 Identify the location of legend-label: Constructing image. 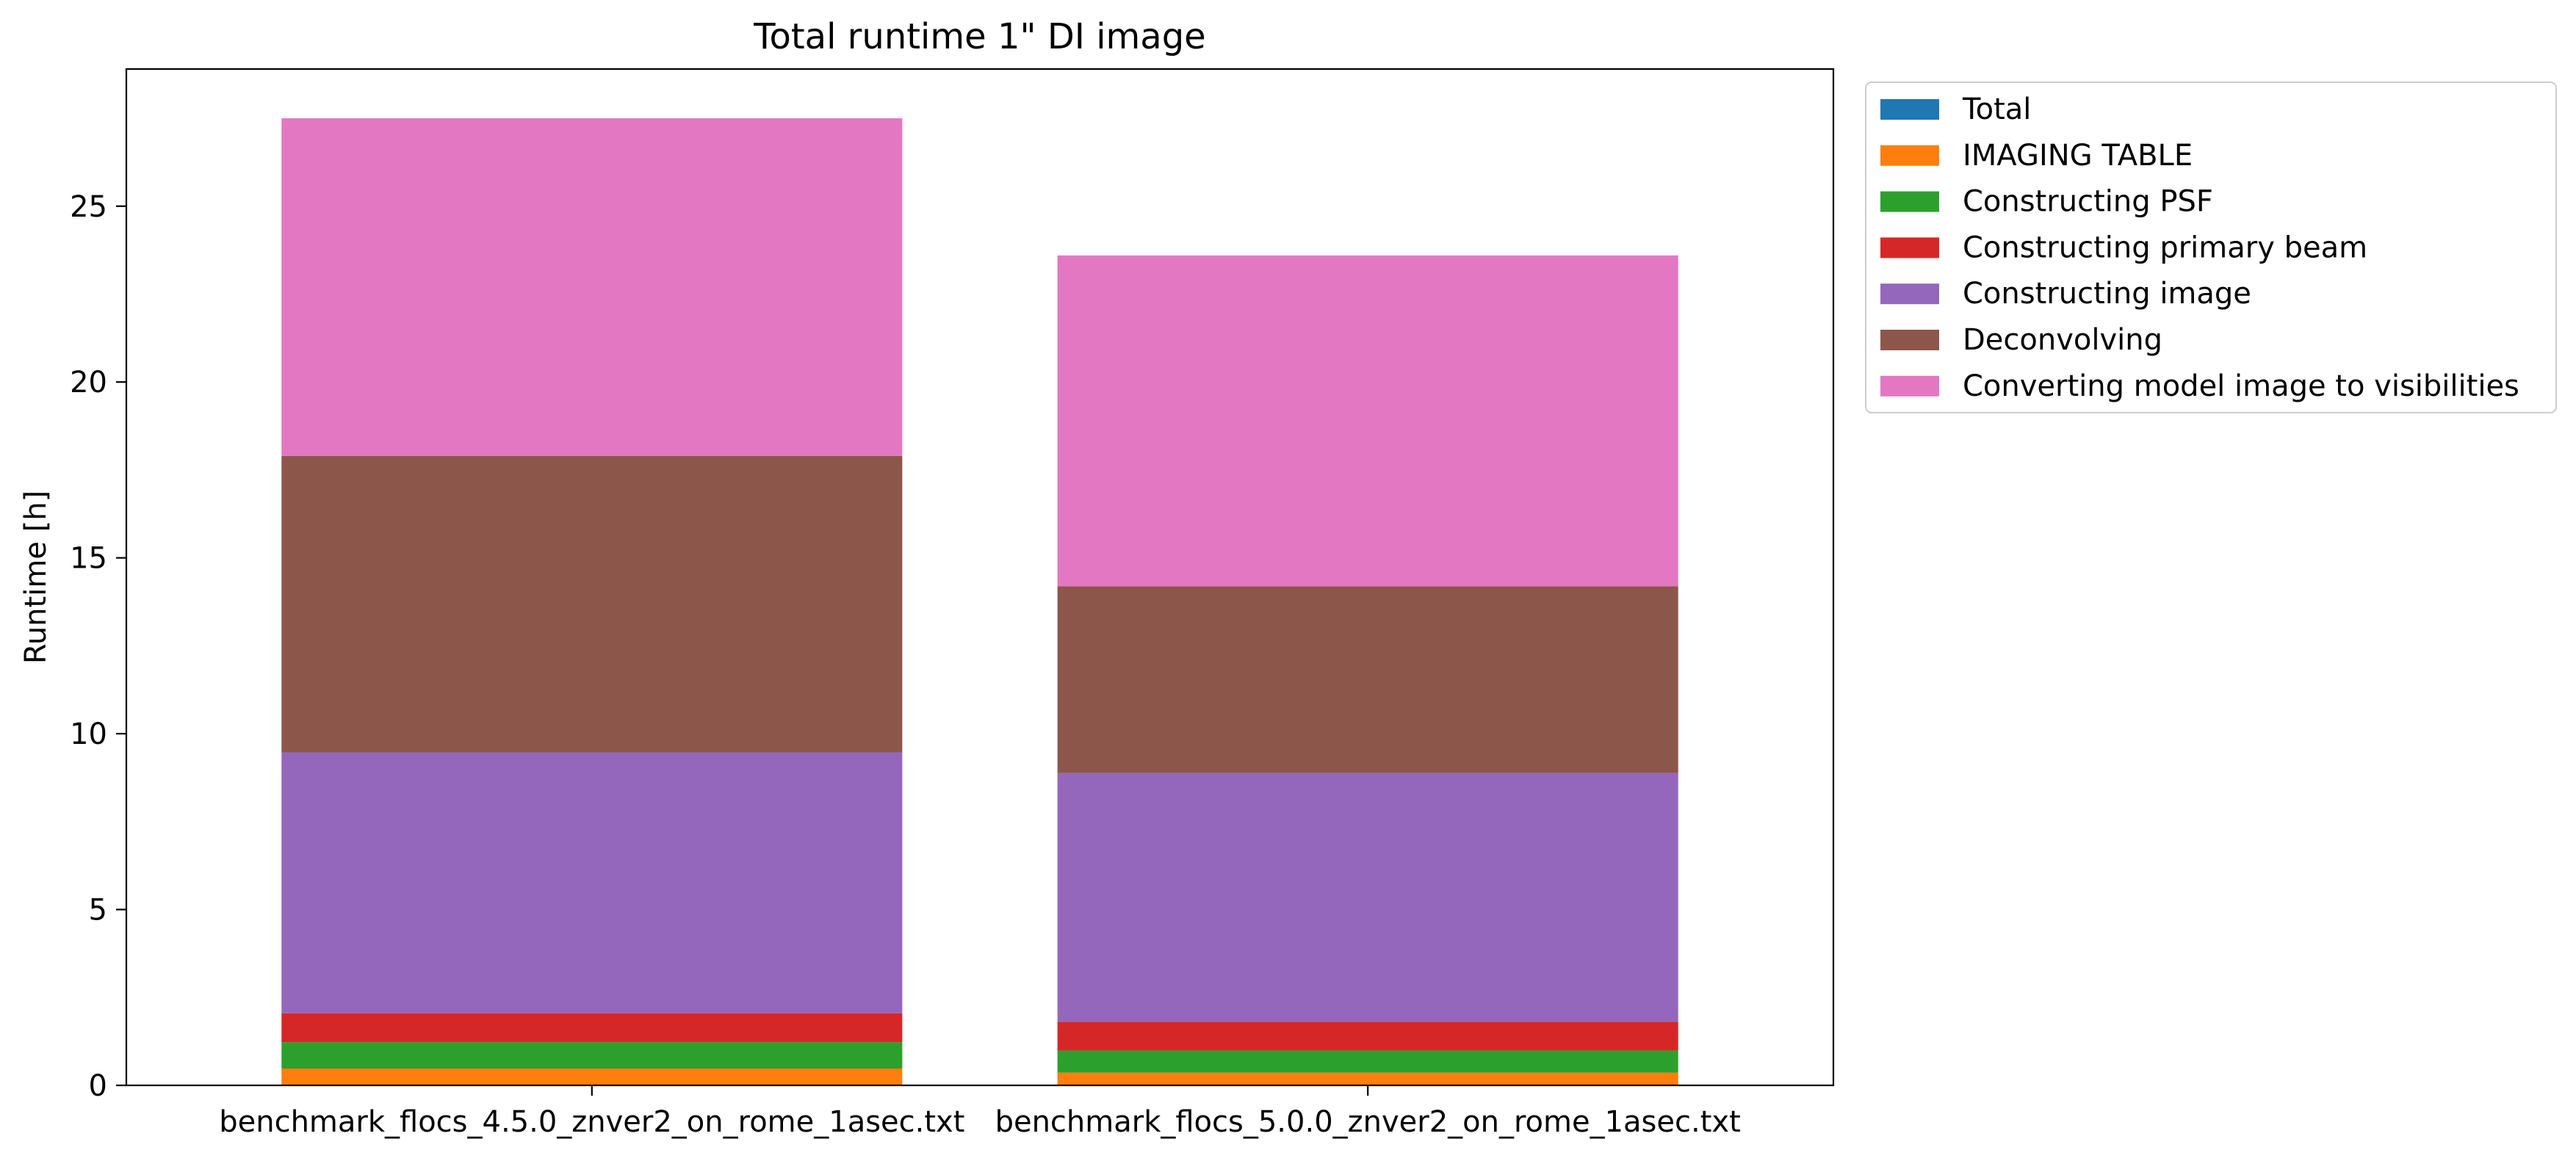
(2107, 294).